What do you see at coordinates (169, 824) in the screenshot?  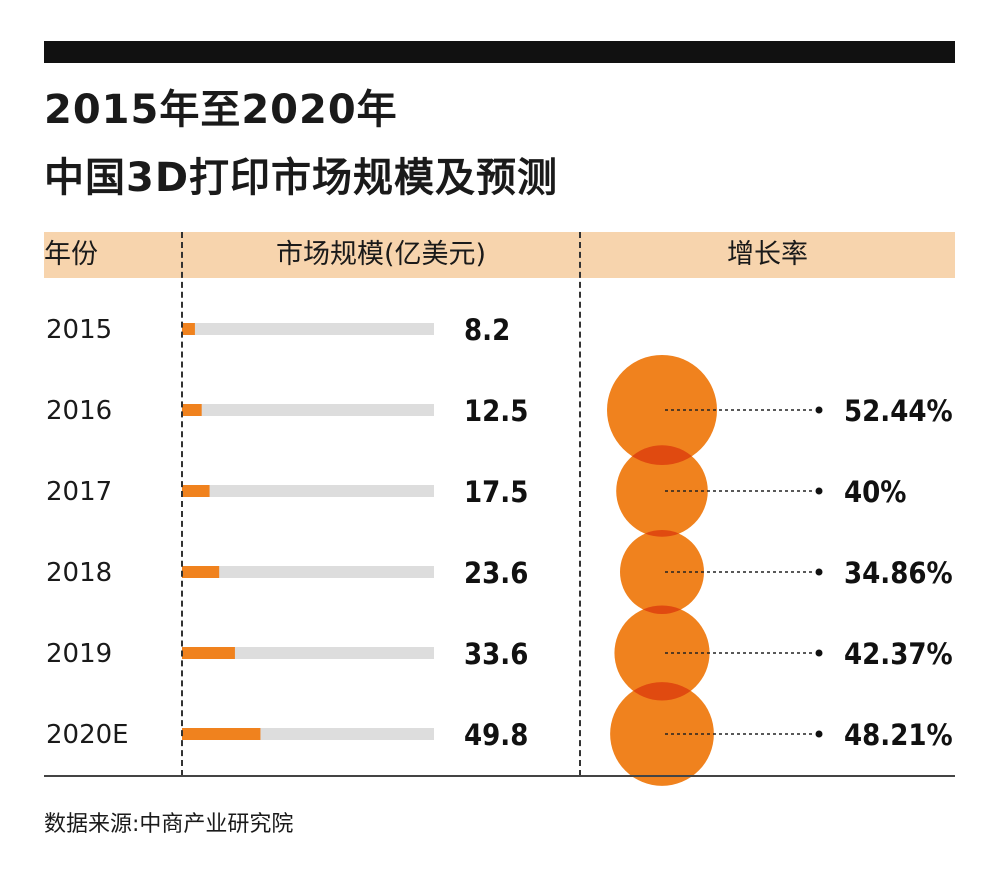 I see `source-note: 数据来源:中商产业研究院` at bounding box center [169, 824].